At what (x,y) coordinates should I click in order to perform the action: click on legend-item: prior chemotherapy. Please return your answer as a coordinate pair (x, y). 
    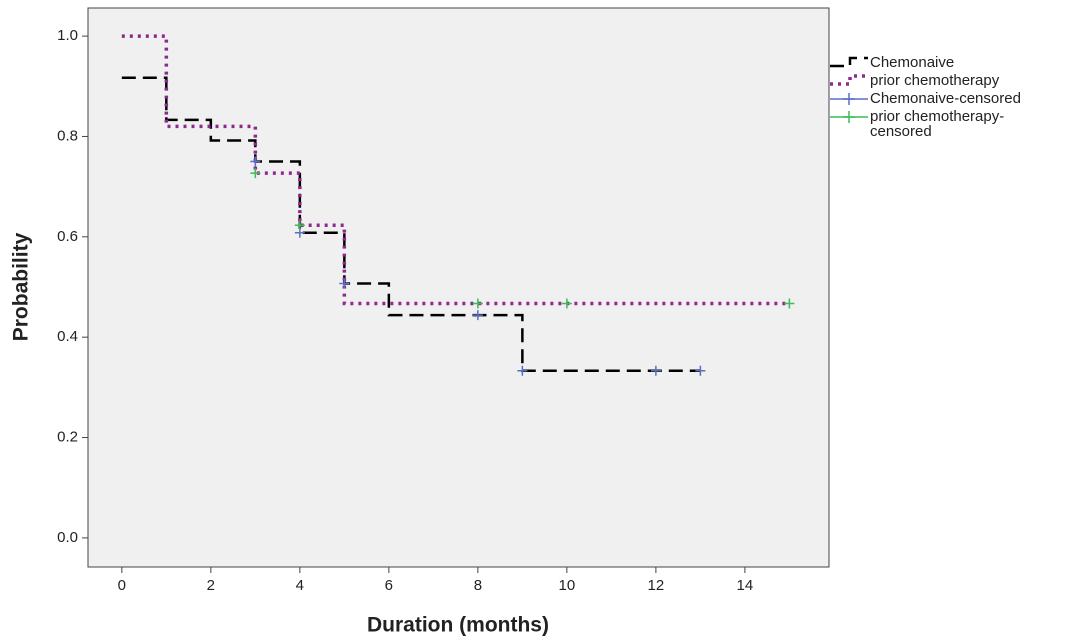
    Looking at the image, I should click on (933, 81).